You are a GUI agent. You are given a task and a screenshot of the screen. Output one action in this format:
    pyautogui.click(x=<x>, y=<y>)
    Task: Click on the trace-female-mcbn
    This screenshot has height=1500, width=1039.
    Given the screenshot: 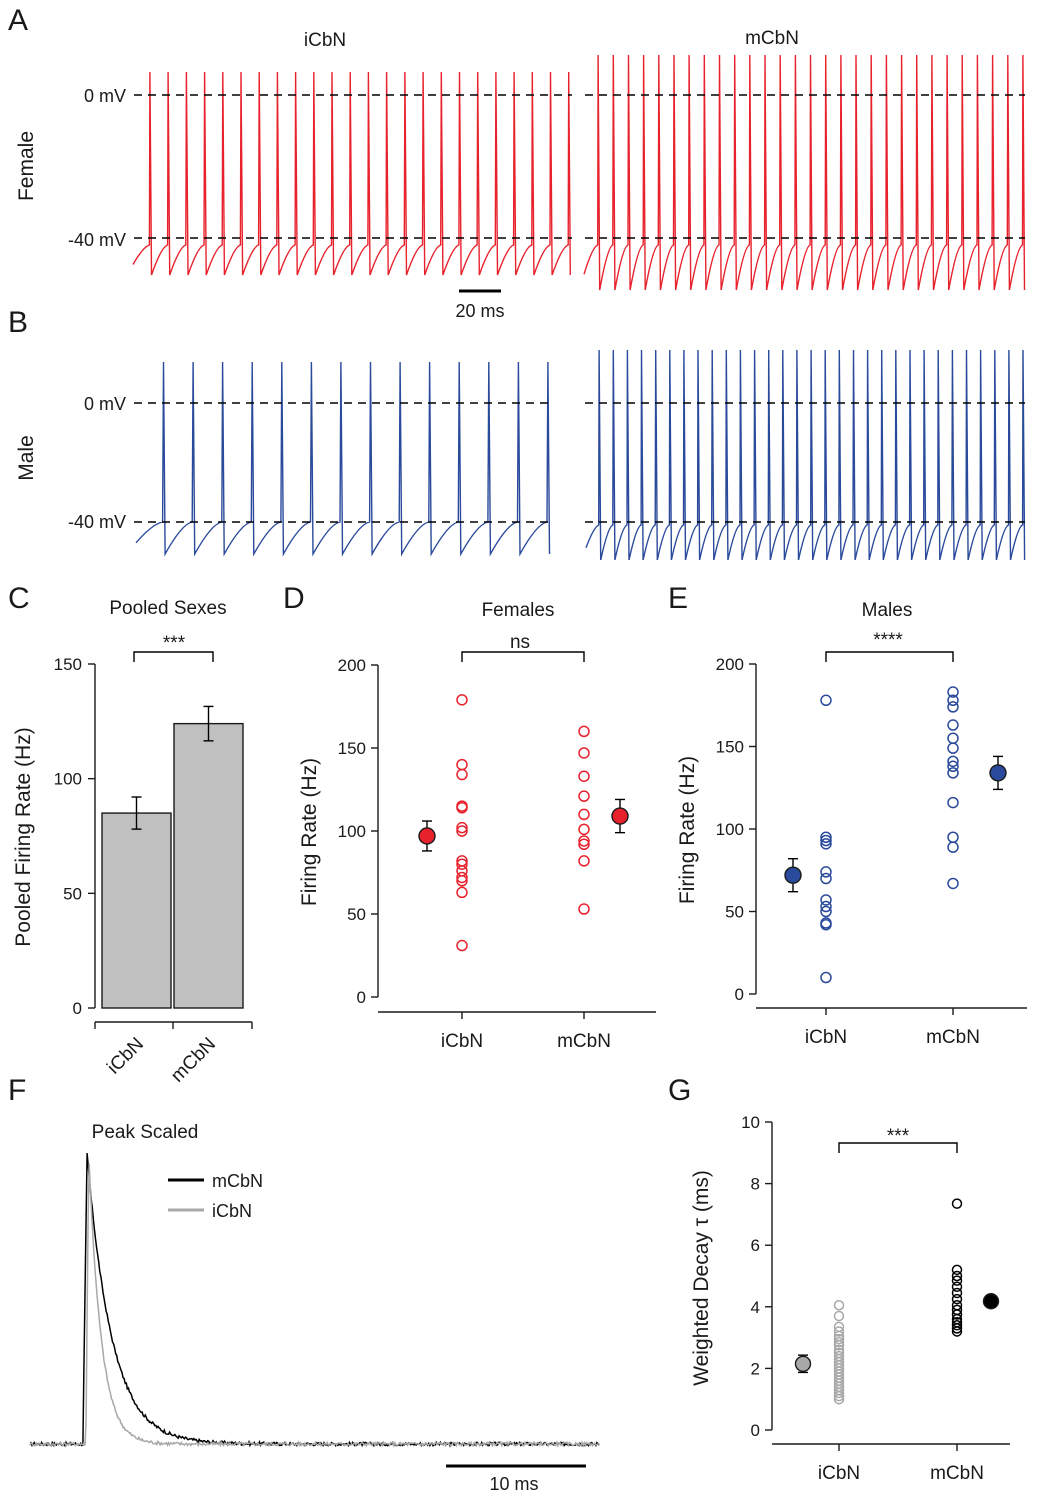 What is the action you would take?
    pyautogui.click(x=804, y=172)
    